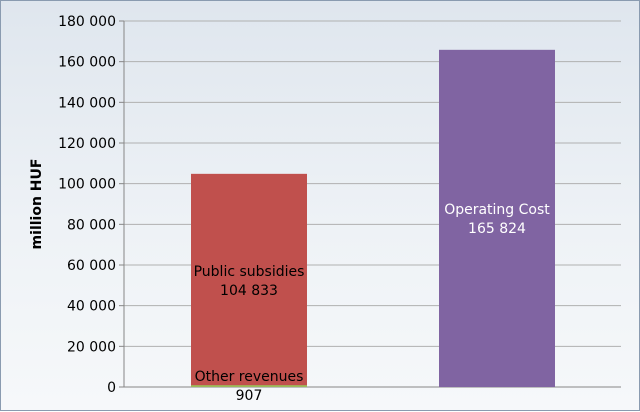 This screenshot has height=412, width=640. What do you see at coordinates (37, 204) in the screenshot?
I see `y-axis-label: million HUF` at bounding box center [37, 204].